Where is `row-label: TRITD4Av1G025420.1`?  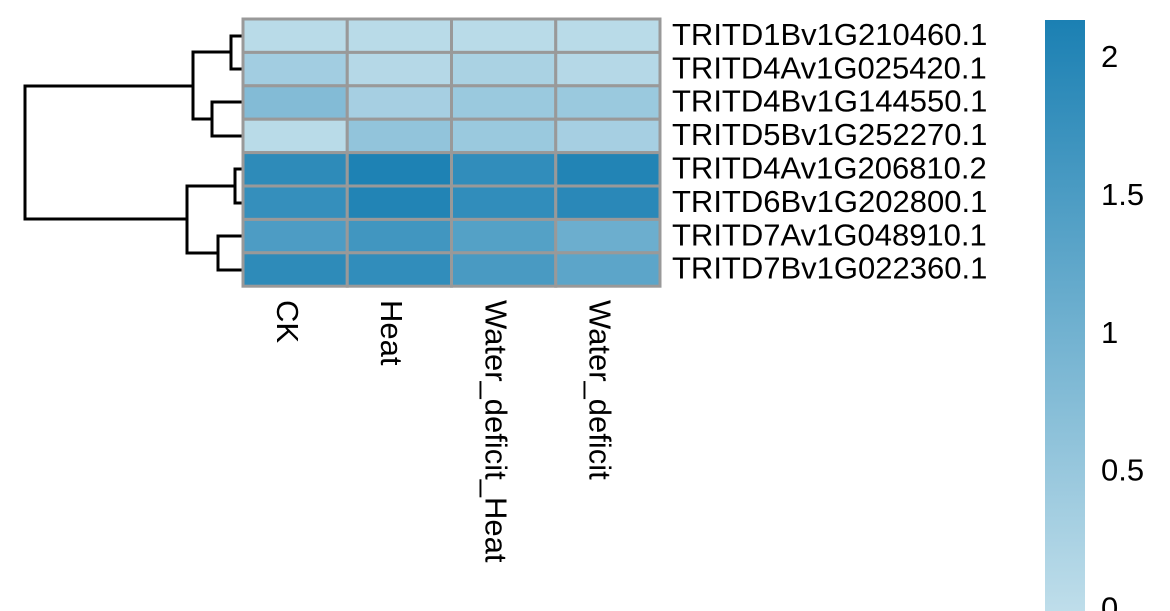 row-label: TRITD4Av1G025420.1 is located at coordinates (829, 67).